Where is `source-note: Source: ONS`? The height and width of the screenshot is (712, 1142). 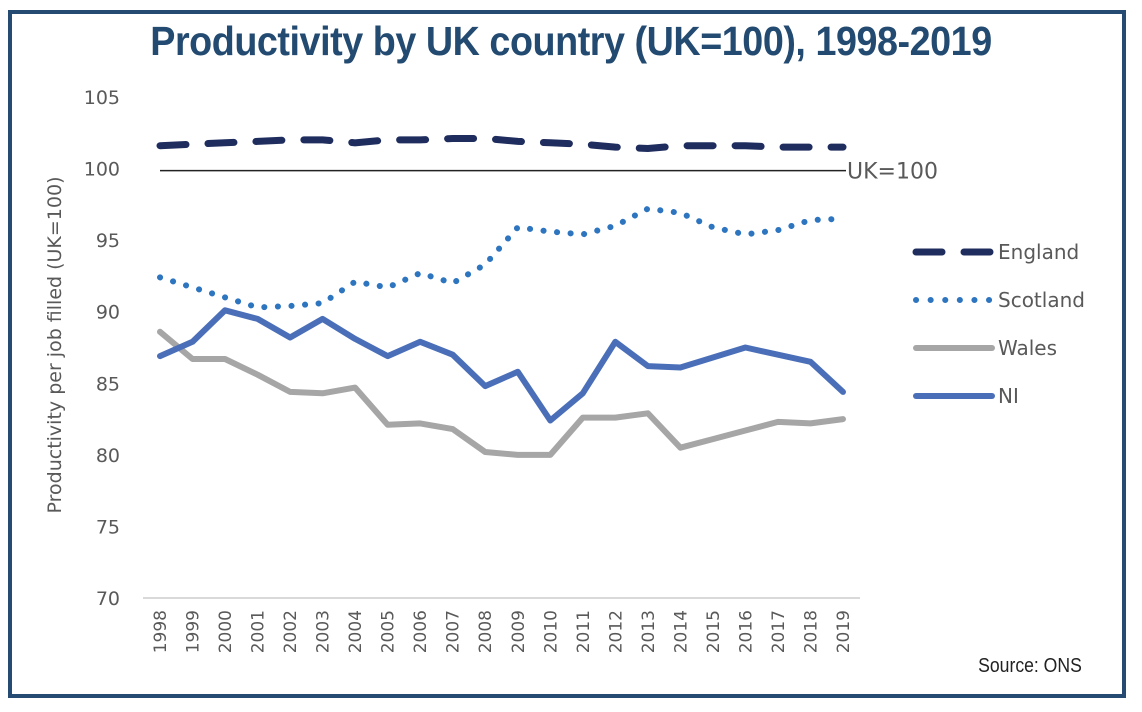
source-note: Source: ONS is located at coordinates (1030, 666).